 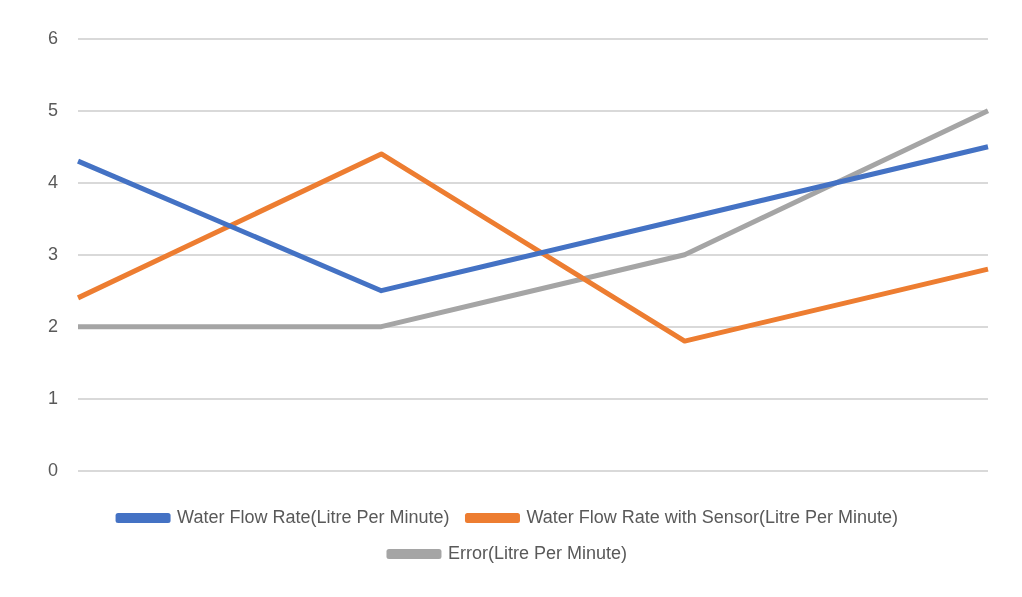 What do you see at coordinates (53, 253) in the screenshot?
I see `y-tick-label: 3` at bounding box center [53, 253].